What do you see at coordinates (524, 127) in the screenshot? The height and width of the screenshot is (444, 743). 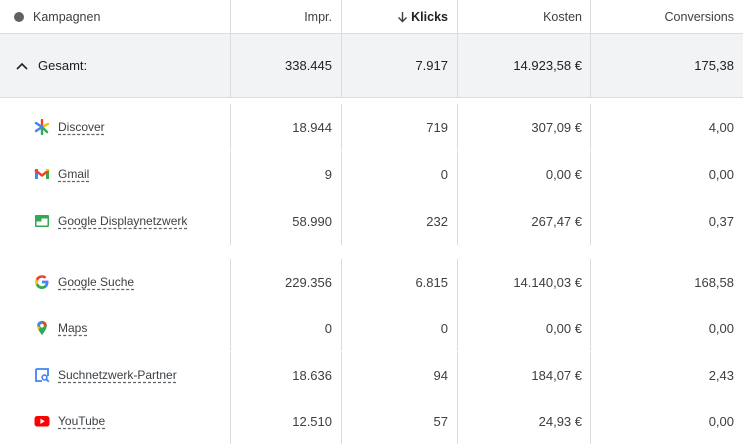 I see `costs-cell: 307,09 €` at bounding box center [524, 127].